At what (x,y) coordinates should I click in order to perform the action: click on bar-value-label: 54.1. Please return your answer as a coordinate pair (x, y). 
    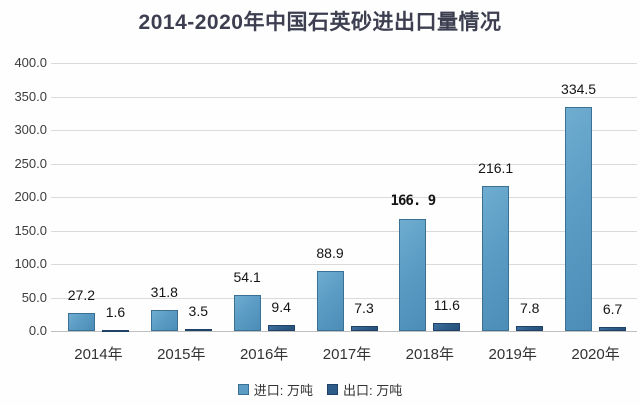
    Looking at the image, I should click on (247, 277).